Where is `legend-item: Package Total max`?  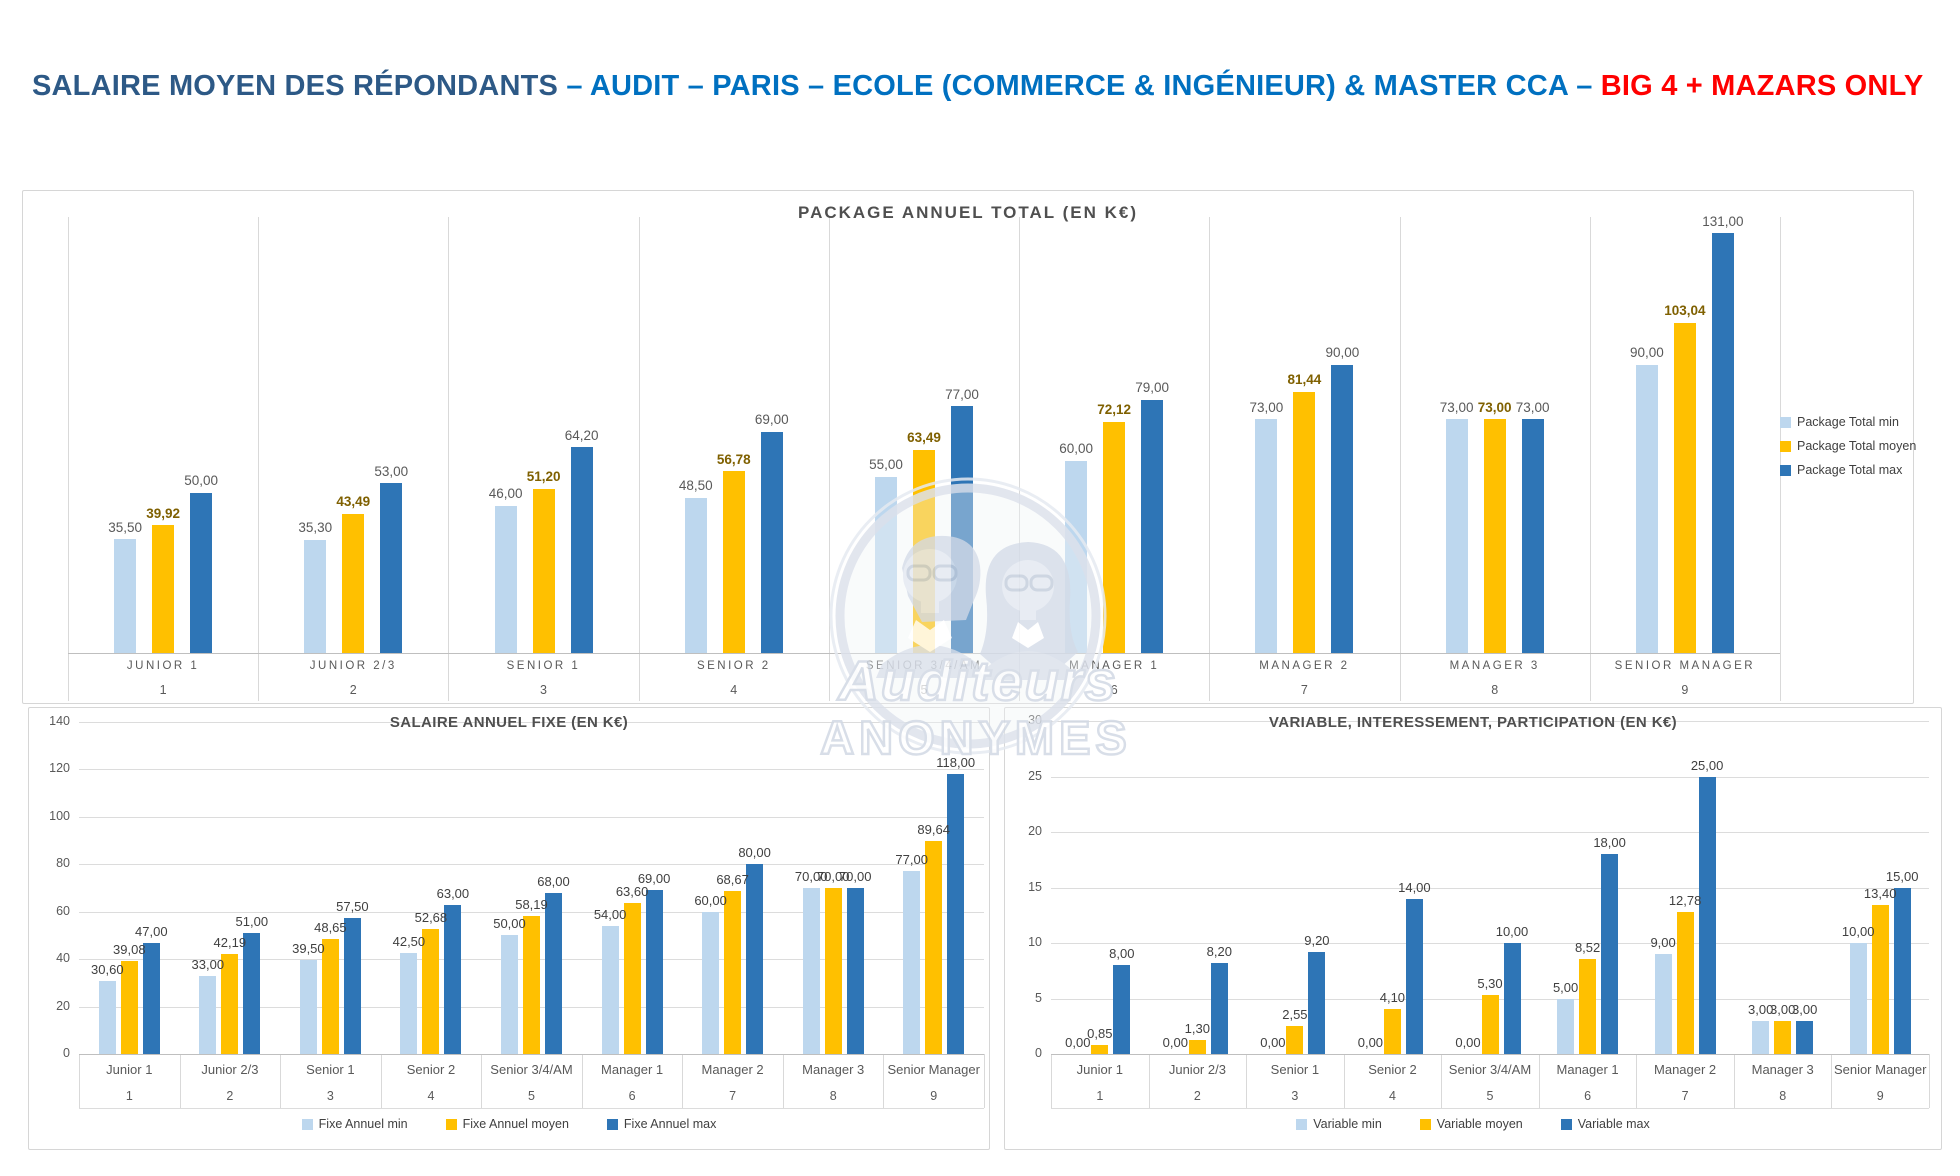 legend-item: Package Total max is located at coordinates (1848, 470).